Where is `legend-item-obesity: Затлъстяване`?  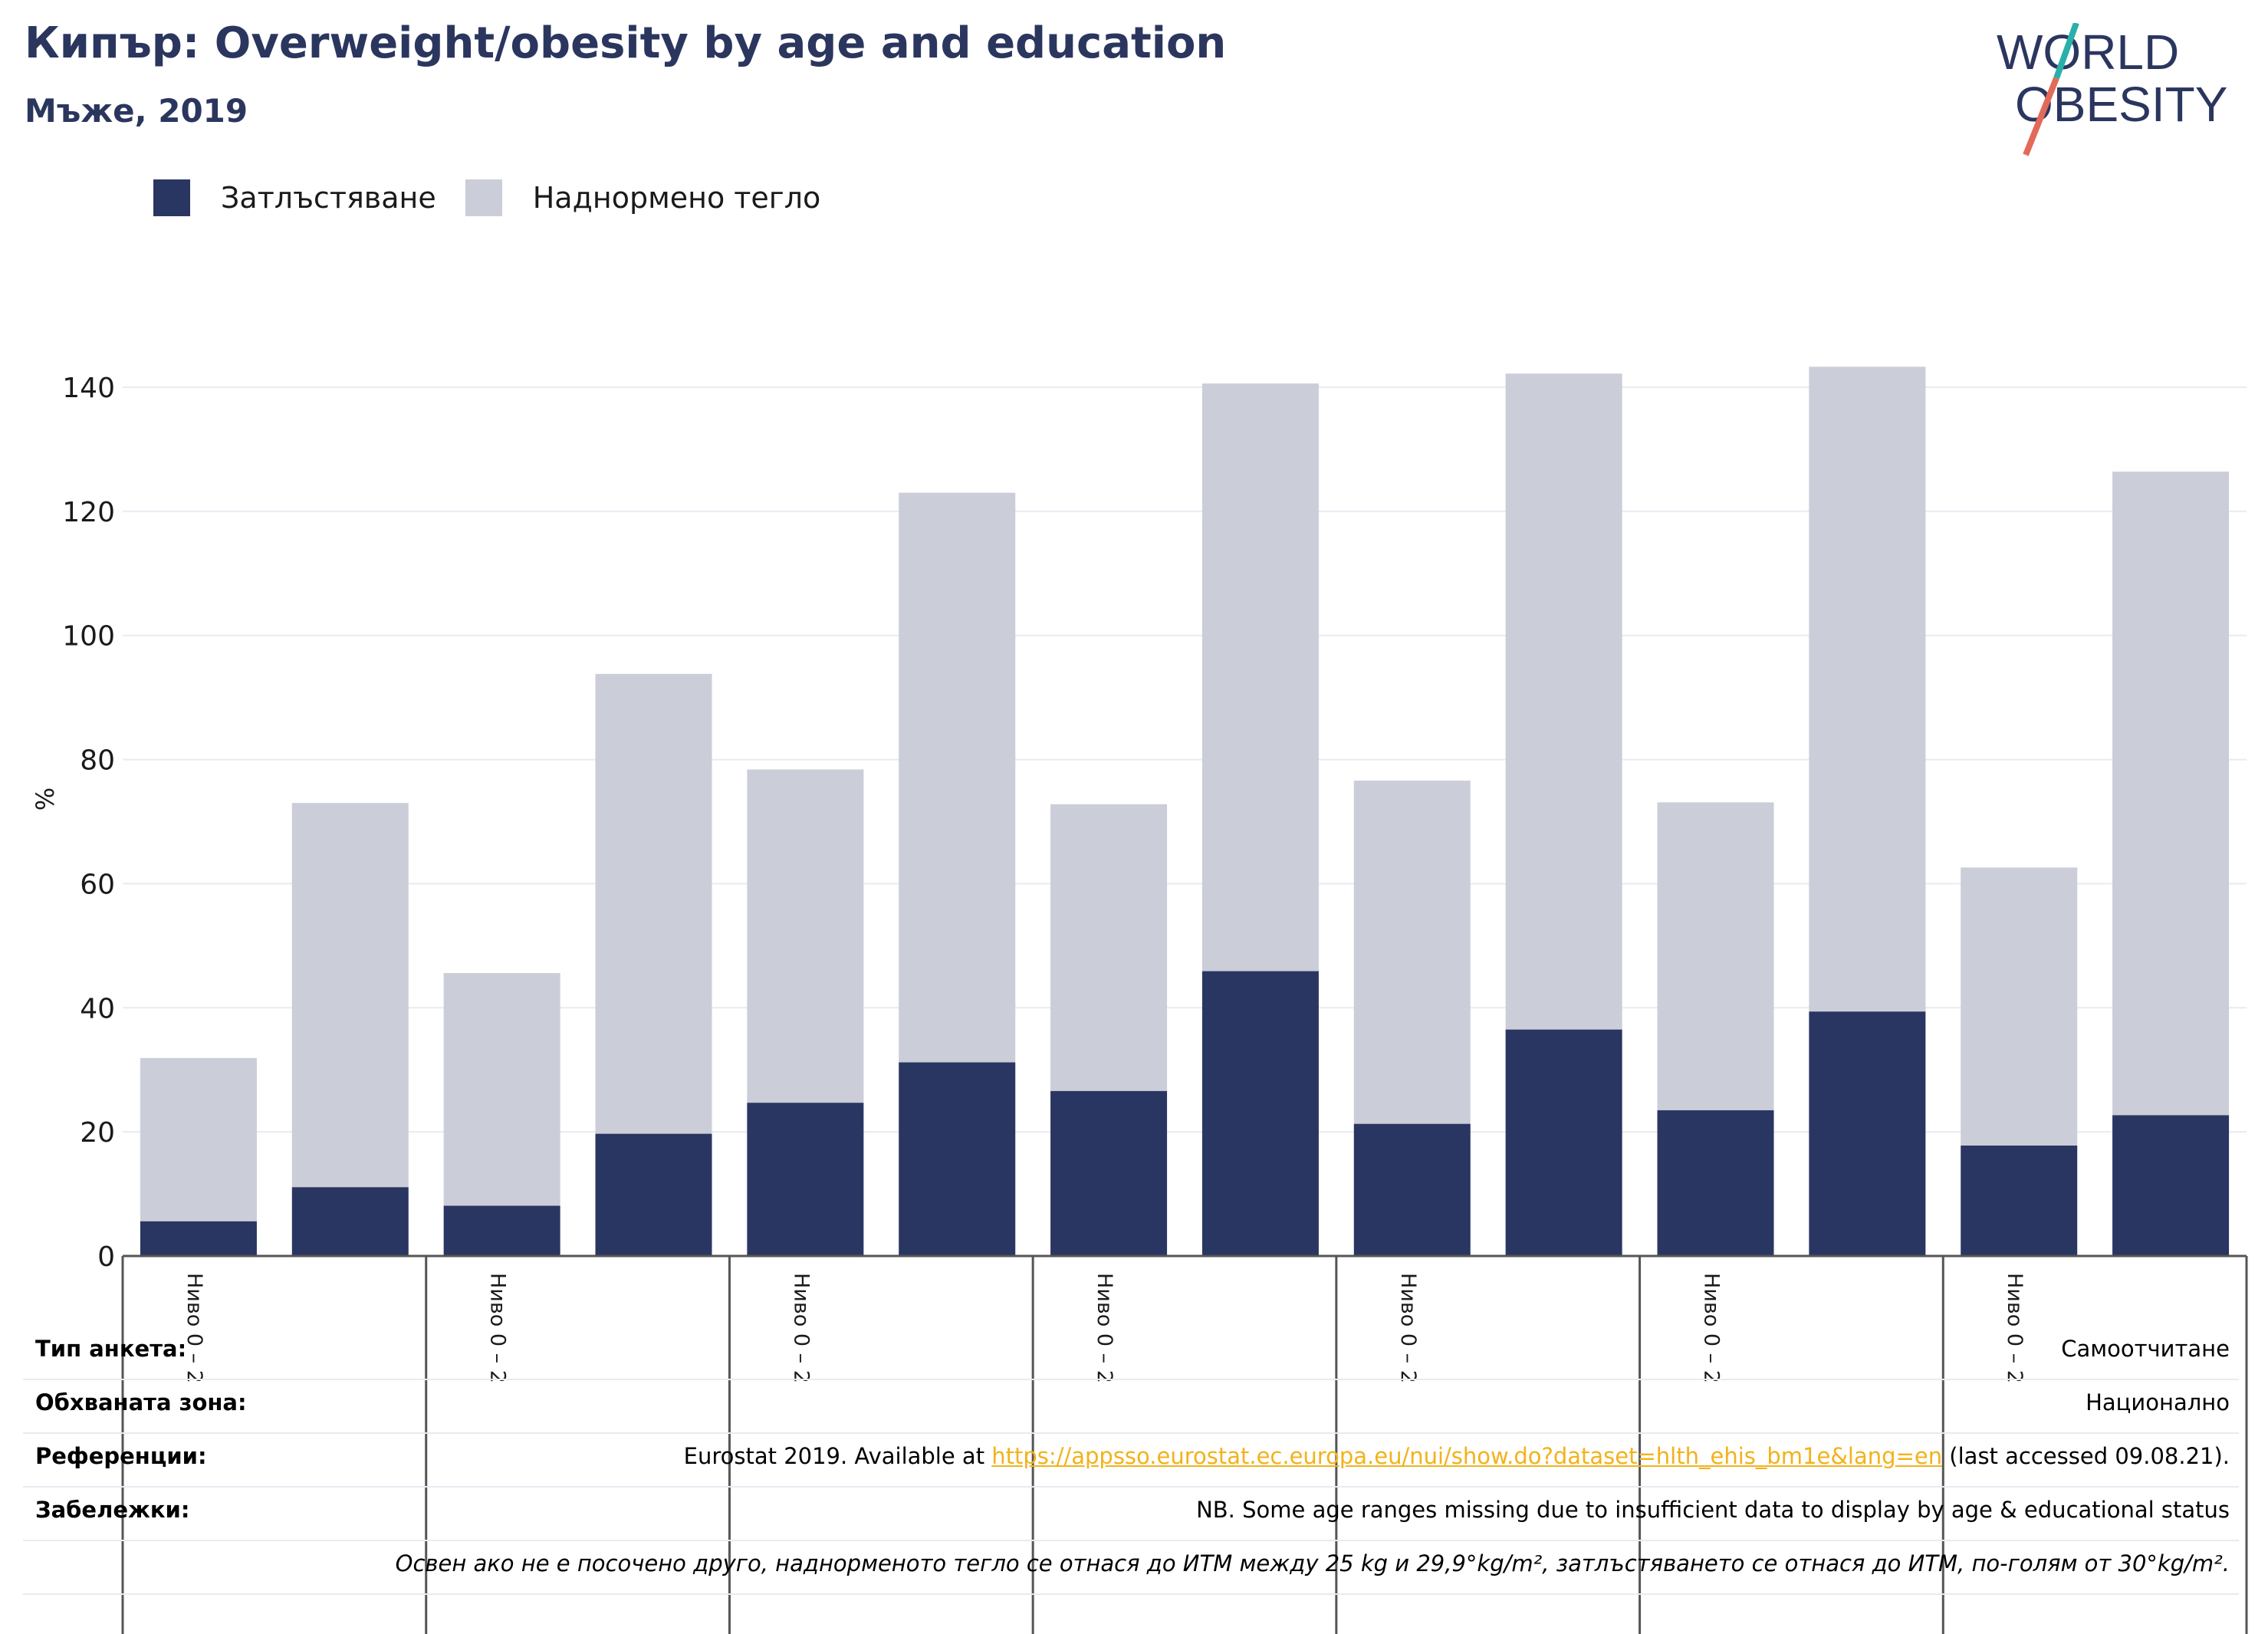 legend-item-obesity: Затлъстяване is located at coordinates (294, 197).